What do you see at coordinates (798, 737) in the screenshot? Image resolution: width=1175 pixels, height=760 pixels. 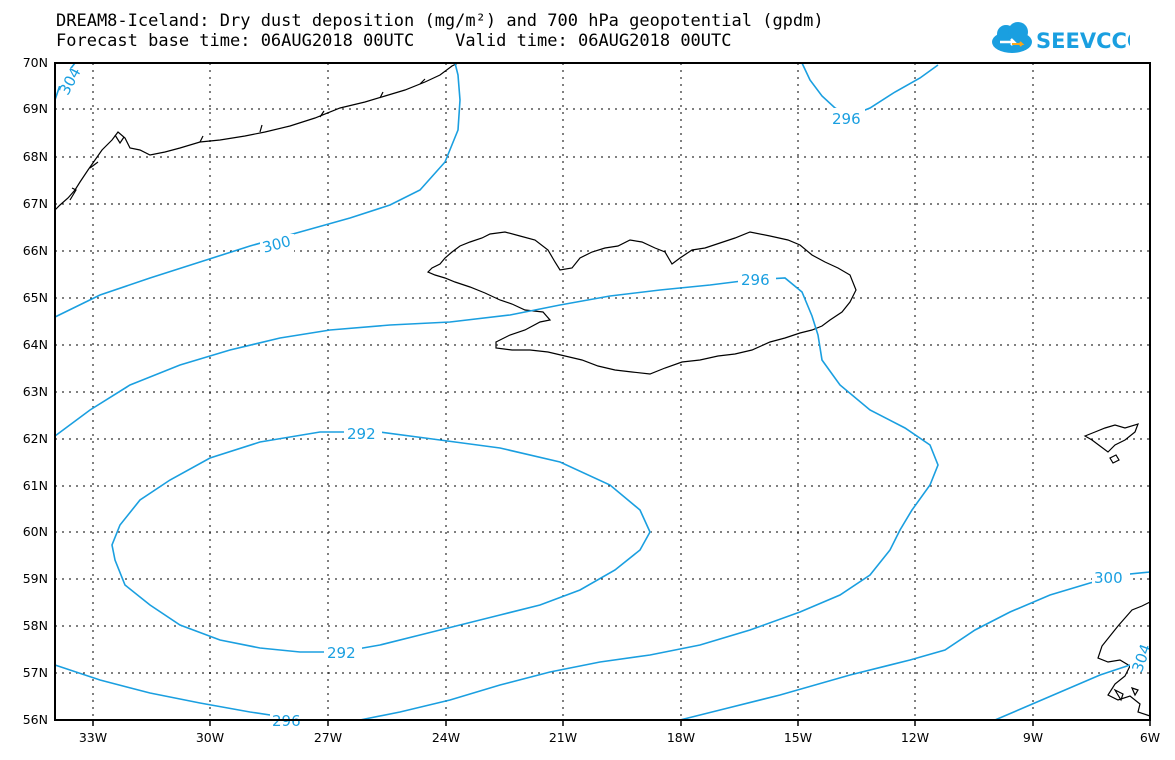 I see `lon-label-15w: 15W` at bounding box center [798, 737].